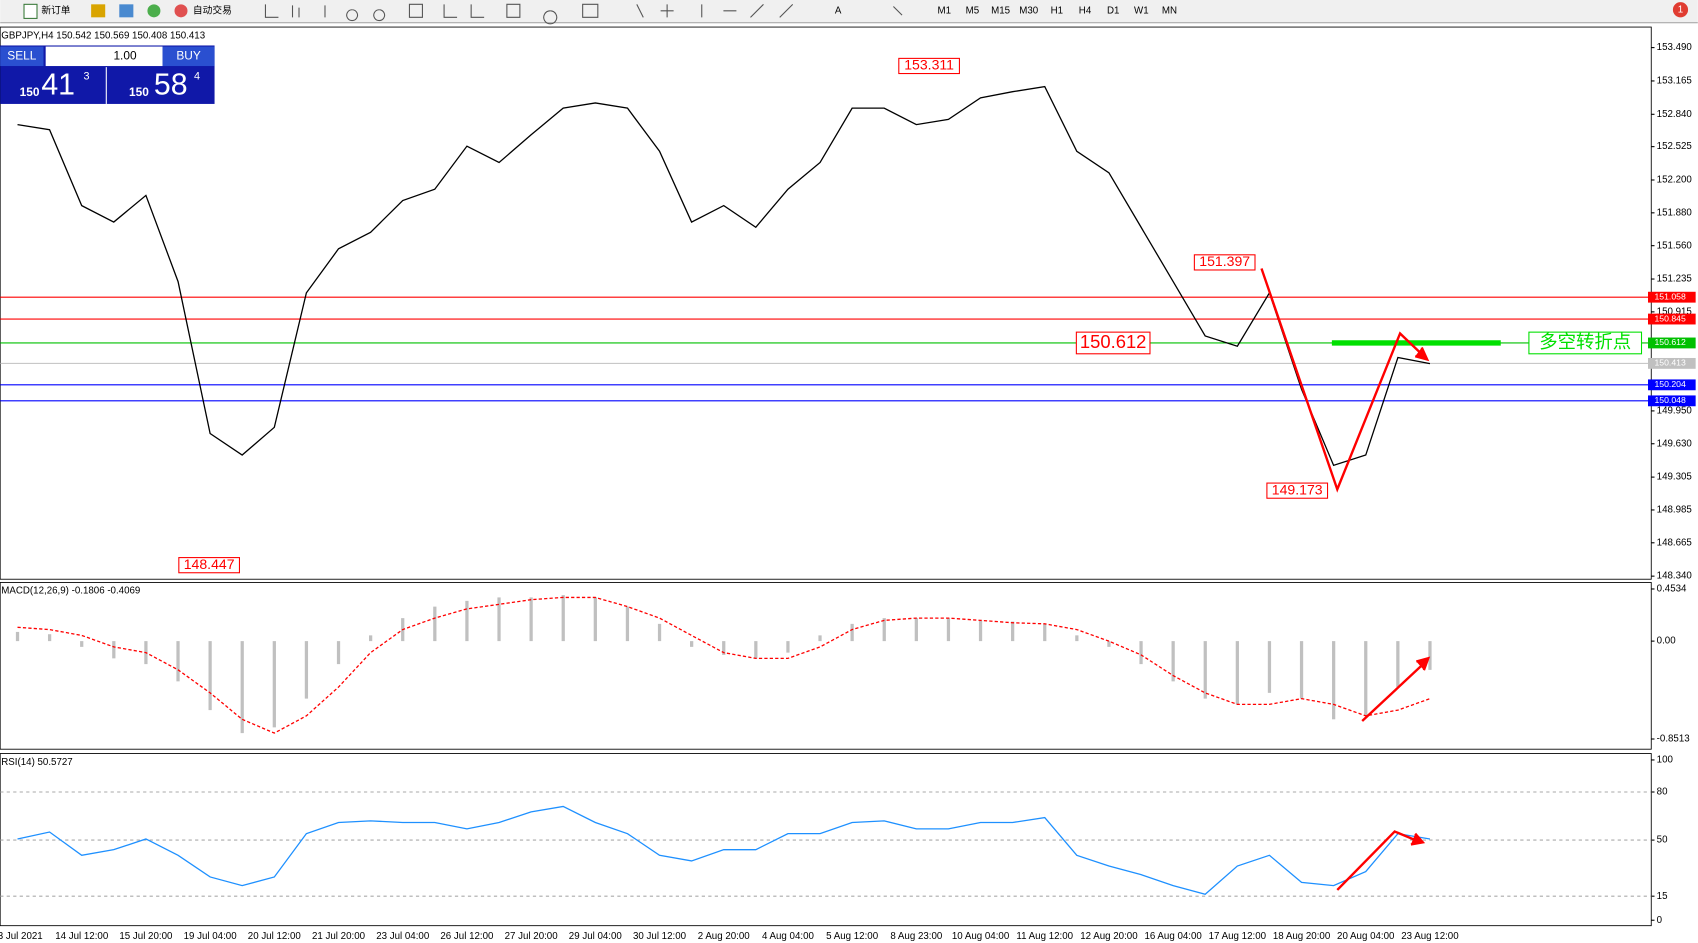 This screenshot has width=1698, height=943. I want to click on tool-icons, so click(583, 14).